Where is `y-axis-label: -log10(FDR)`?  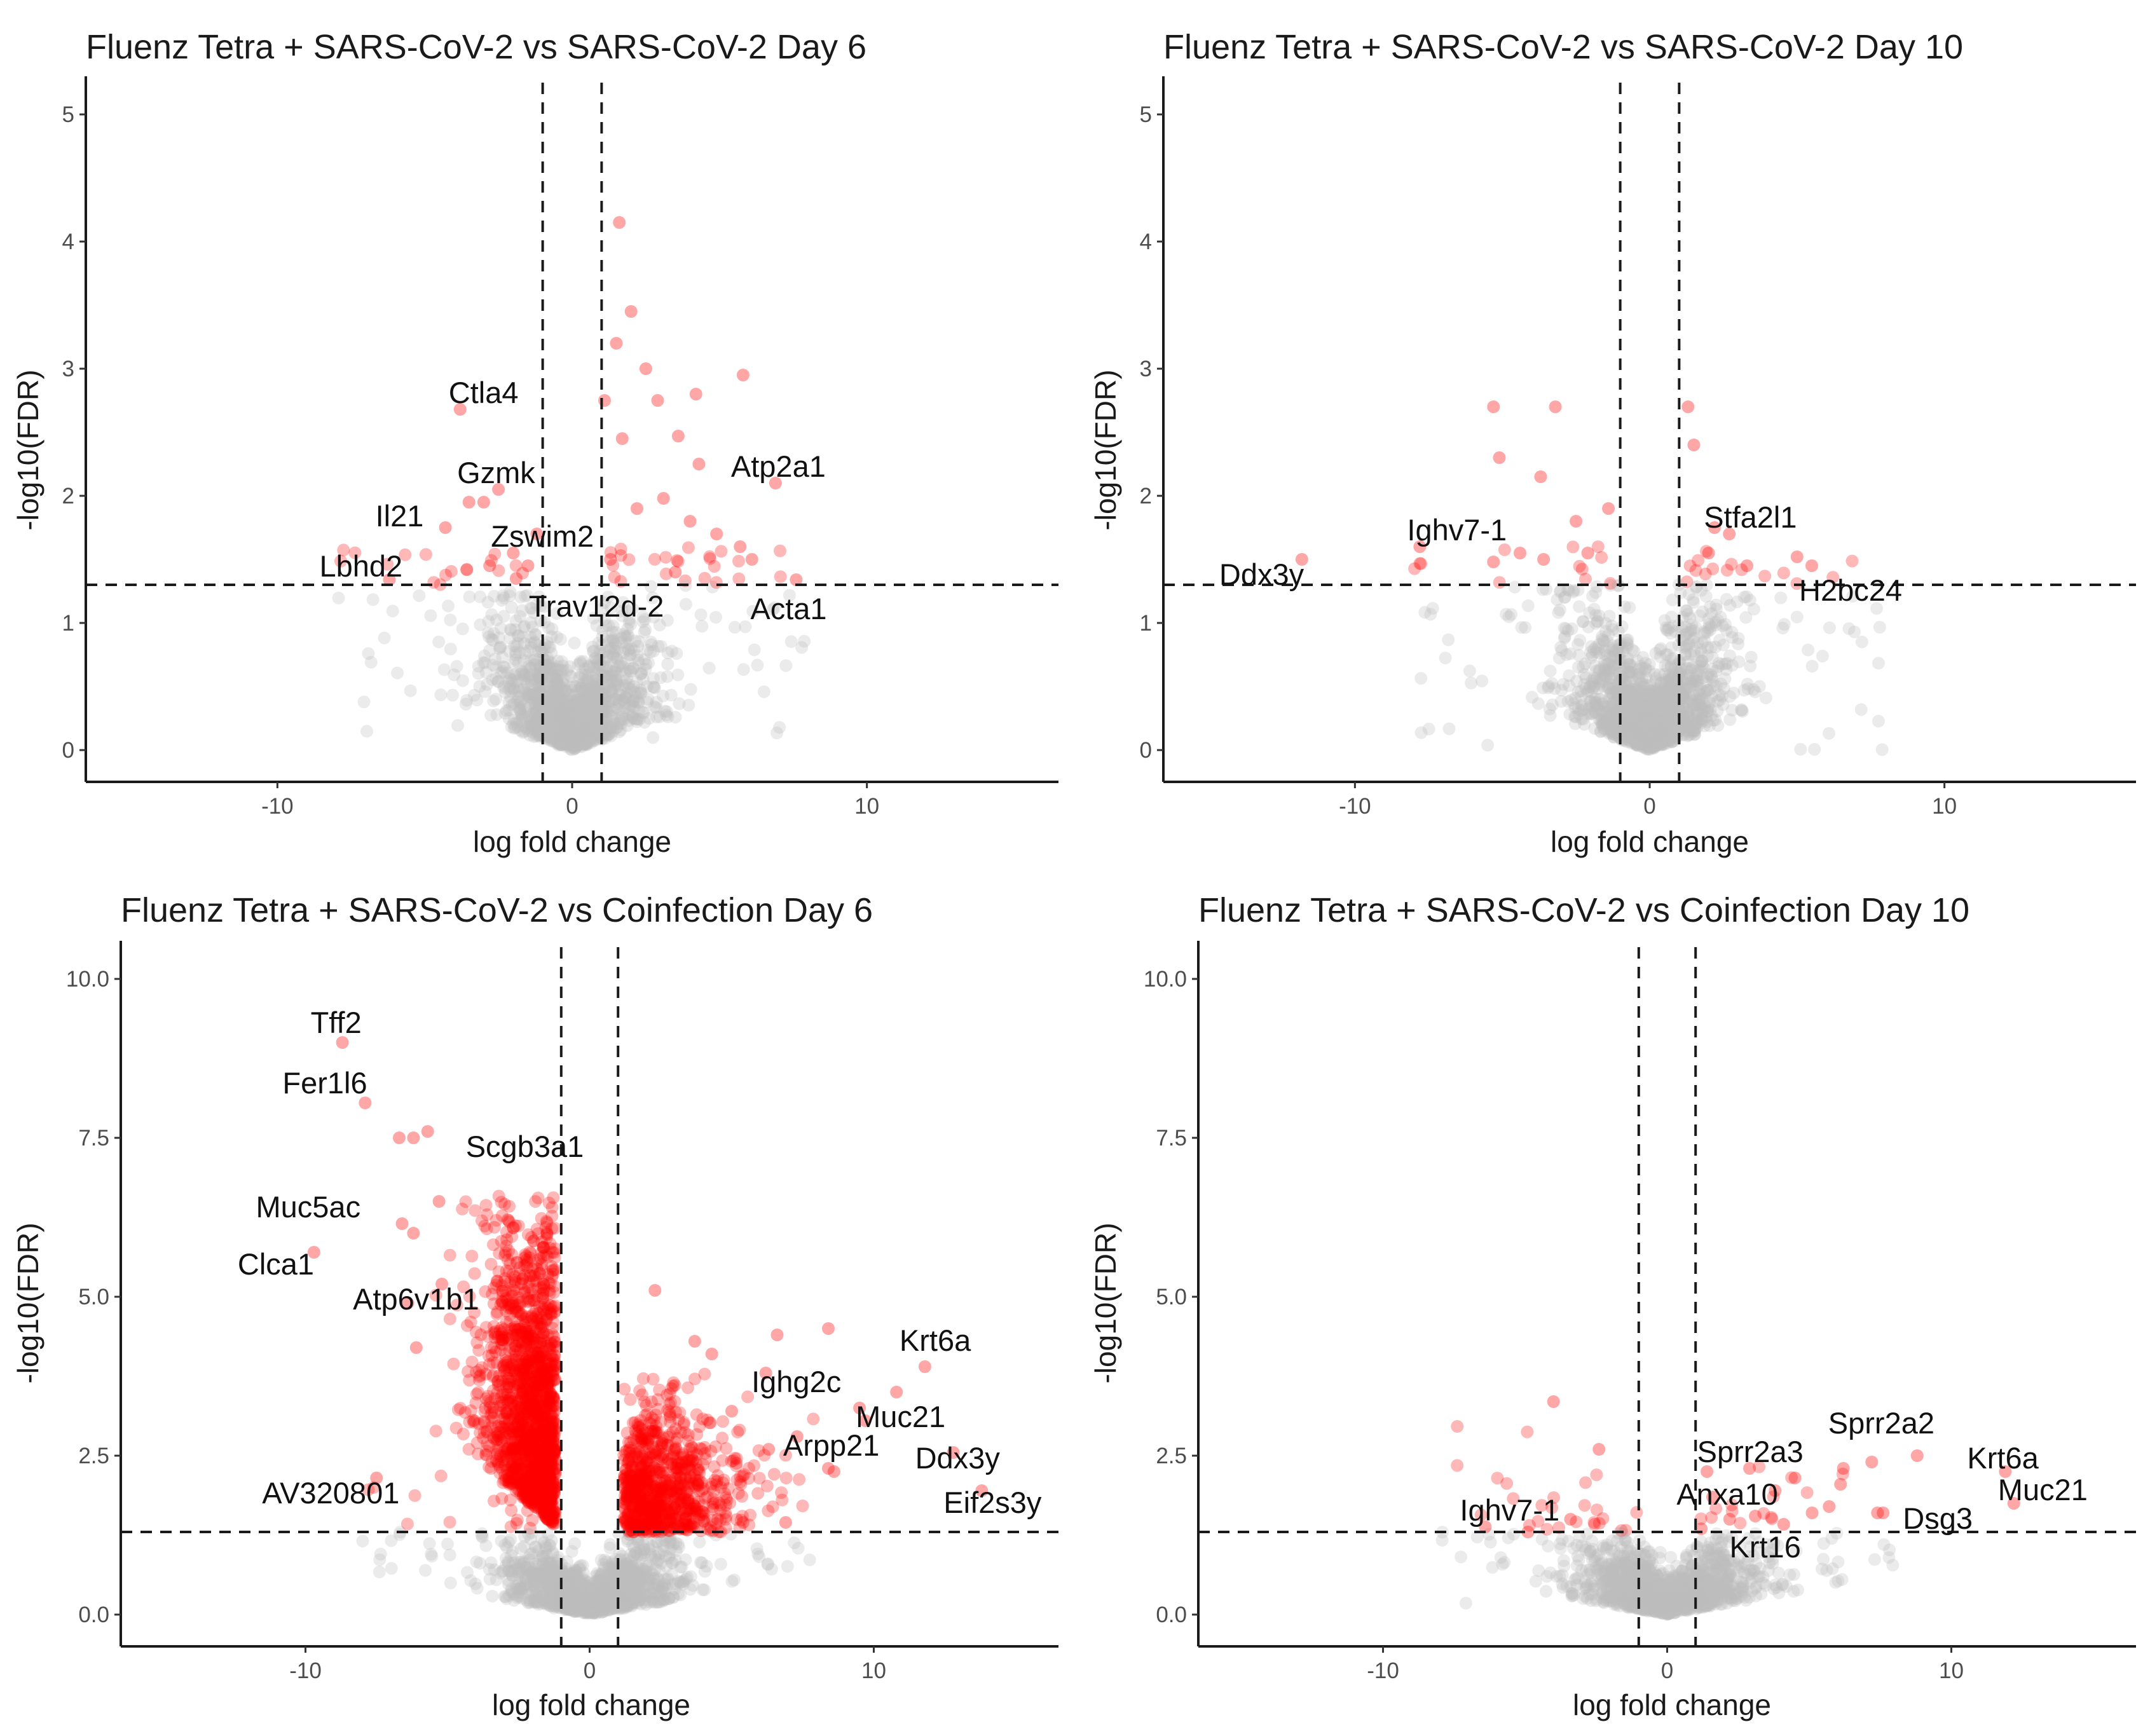
y-axis-label: -log10(FDR) is located at coordinates (28, 449).